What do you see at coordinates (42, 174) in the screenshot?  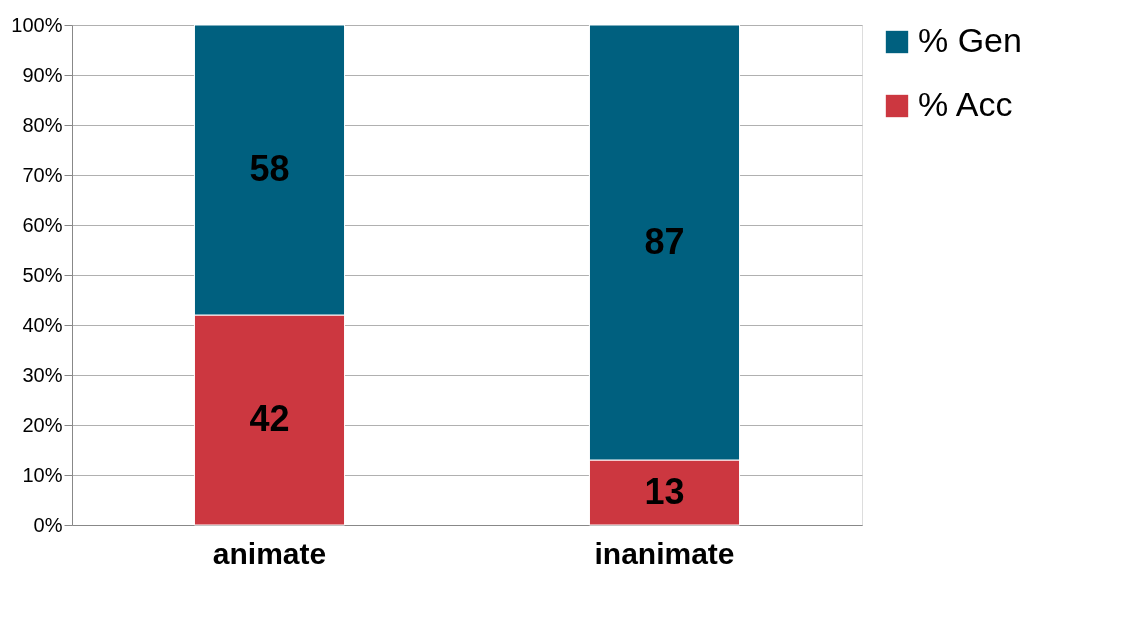 I see `y-tick-label: 70%` at bounding box center [42, 174].